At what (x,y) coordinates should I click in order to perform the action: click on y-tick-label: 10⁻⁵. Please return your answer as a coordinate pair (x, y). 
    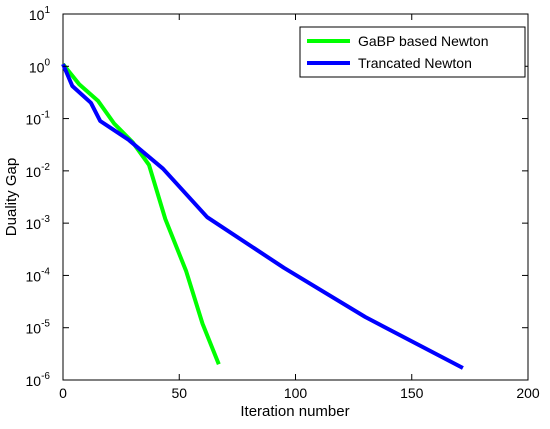
    Looking at the image, I should click on (38, 328).